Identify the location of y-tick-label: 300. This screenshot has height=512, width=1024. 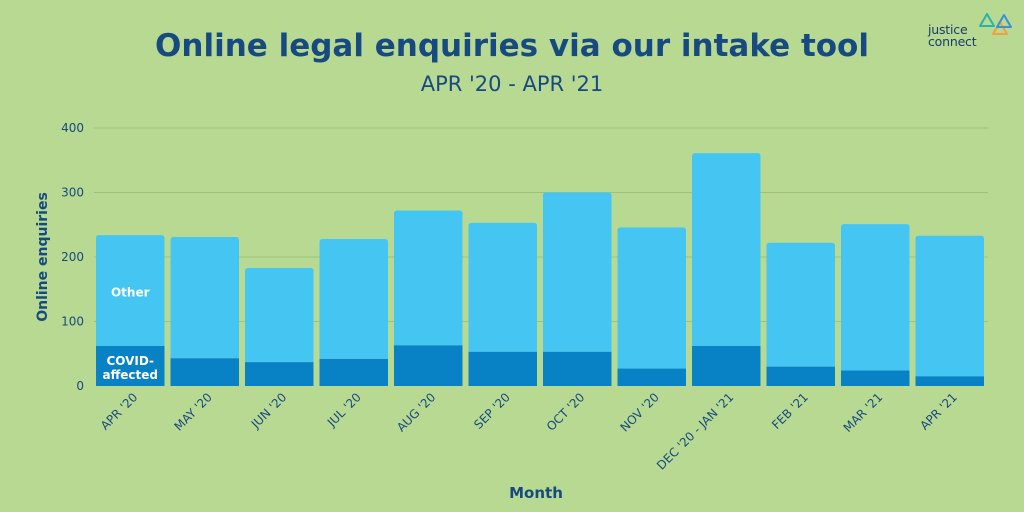
(72, 193).